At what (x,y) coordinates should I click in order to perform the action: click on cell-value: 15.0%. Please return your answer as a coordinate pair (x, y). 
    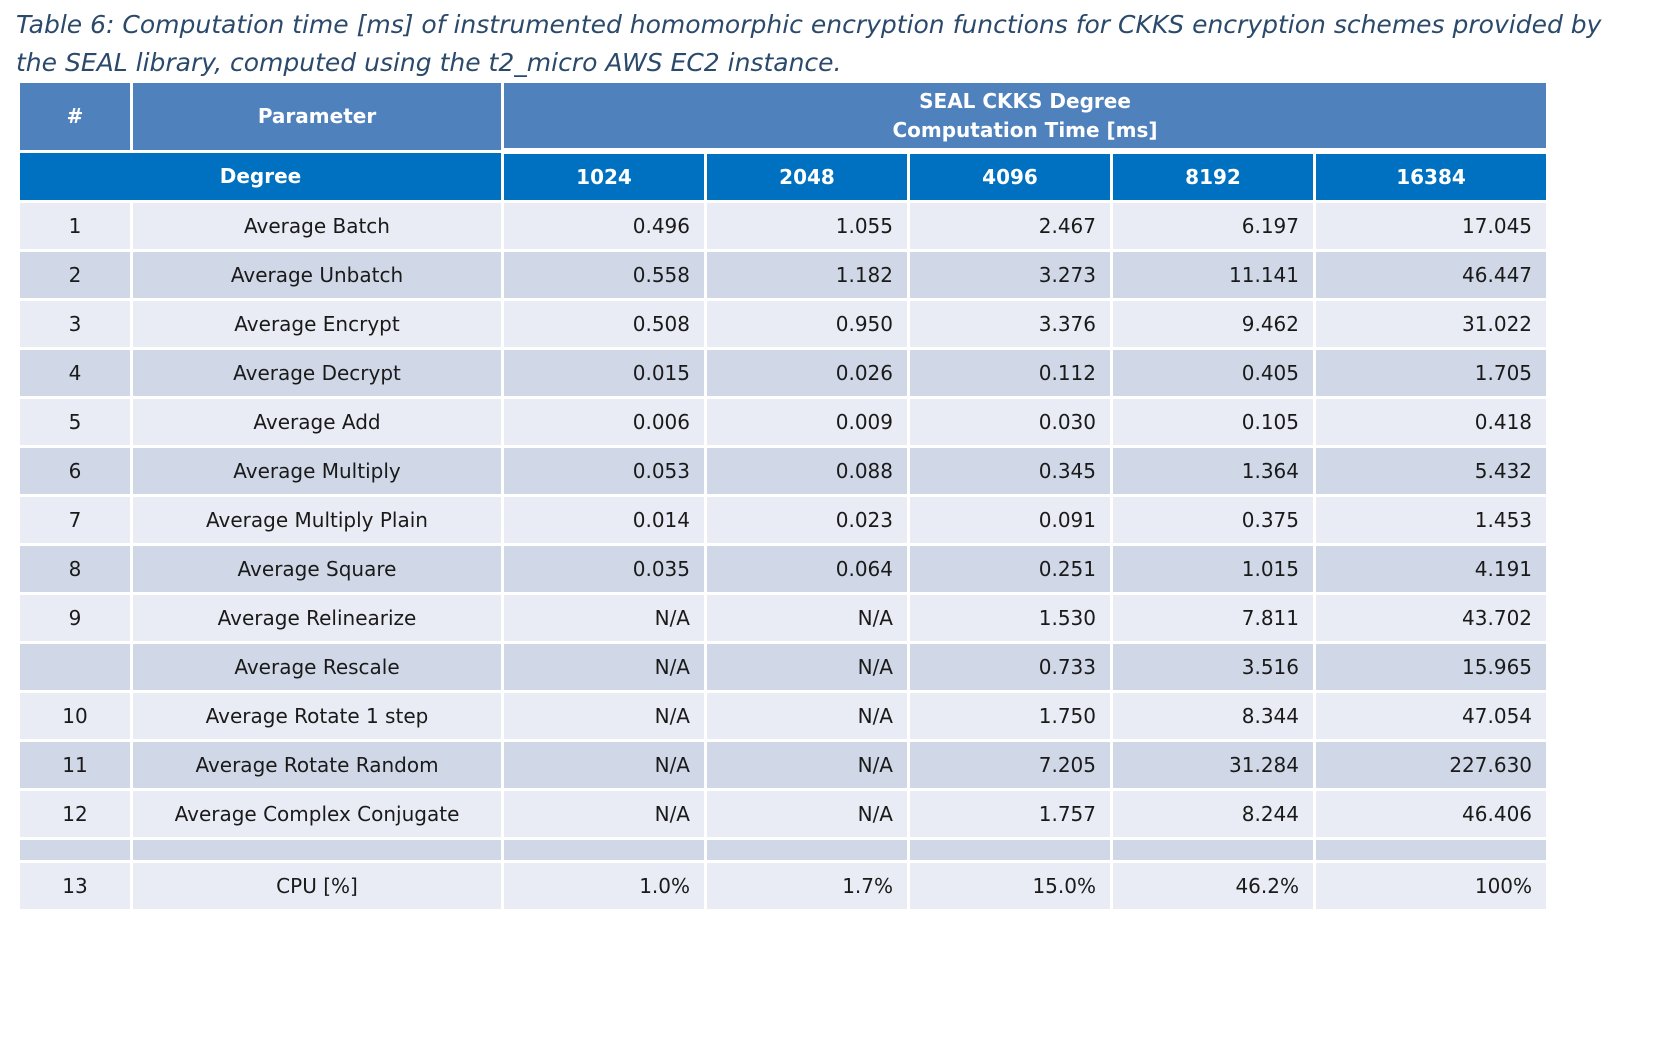
    Looking at the image, I should click on (1010, 886).